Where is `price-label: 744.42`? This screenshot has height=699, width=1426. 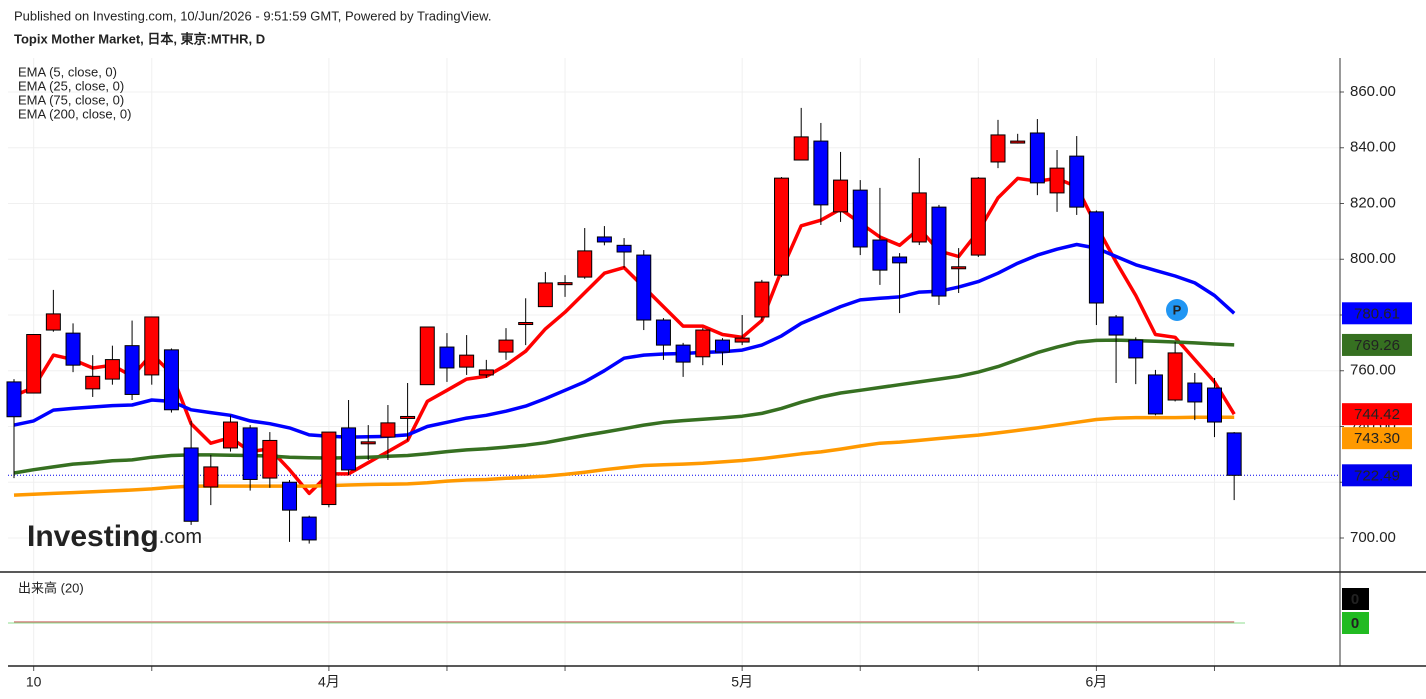
price-label: 744.42 is located at coordinates (1377, 414).